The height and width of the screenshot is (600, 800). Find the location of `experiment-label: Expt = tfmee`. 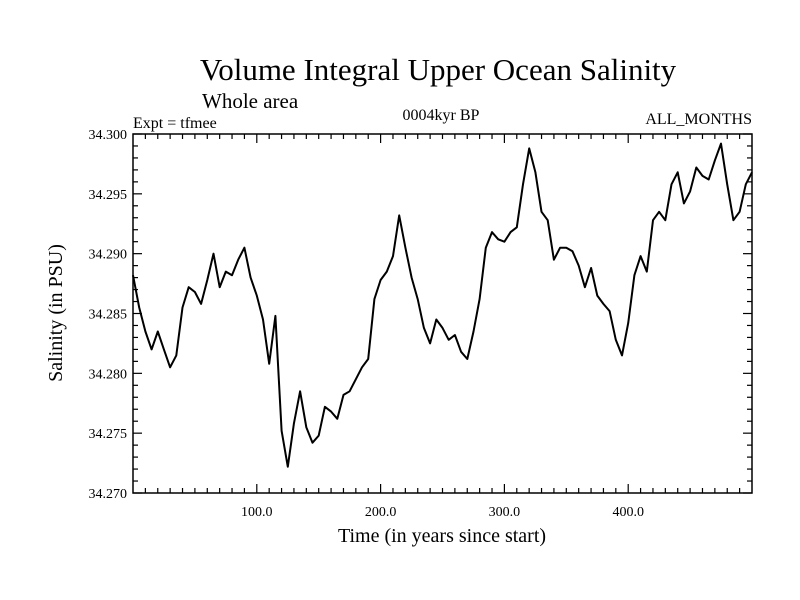

experiment-label: Expt = tfmee is located at coordinates (175, 123).